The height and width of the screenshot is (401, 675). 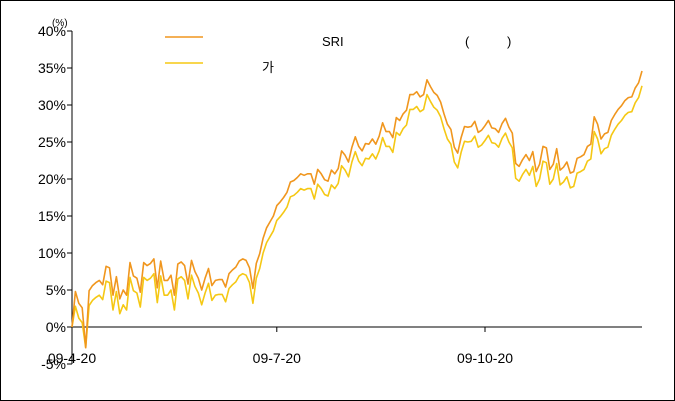 I want to click on x-tick-label: 09-7-20, so click(x=277, y=358).